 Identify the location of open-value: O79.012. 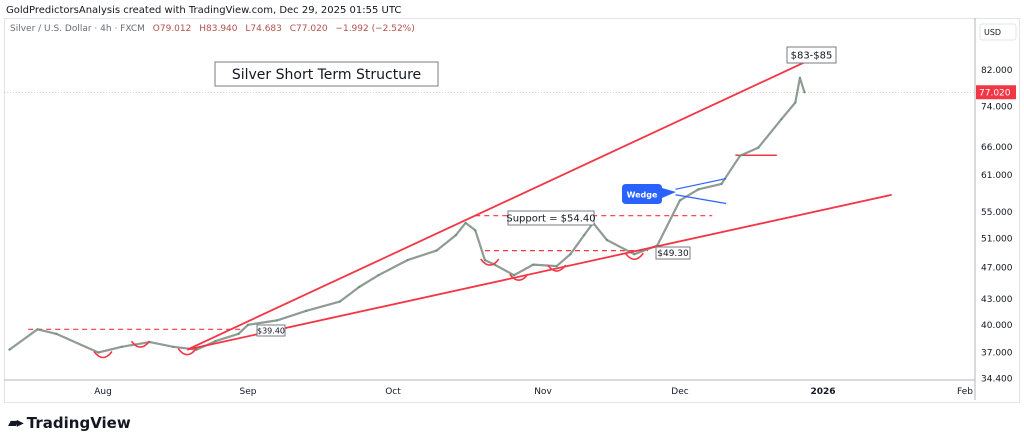
(172, 29).